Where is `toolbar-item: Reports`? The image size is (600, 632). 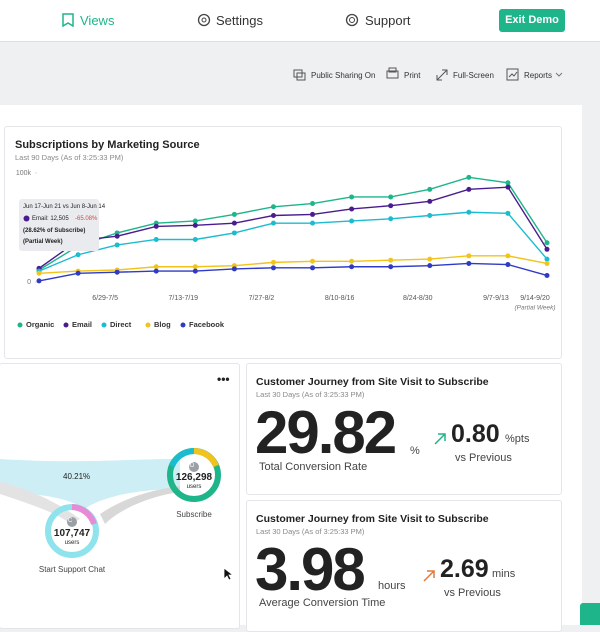
toolbar-item: Reports is located at coordinates (538, 75).